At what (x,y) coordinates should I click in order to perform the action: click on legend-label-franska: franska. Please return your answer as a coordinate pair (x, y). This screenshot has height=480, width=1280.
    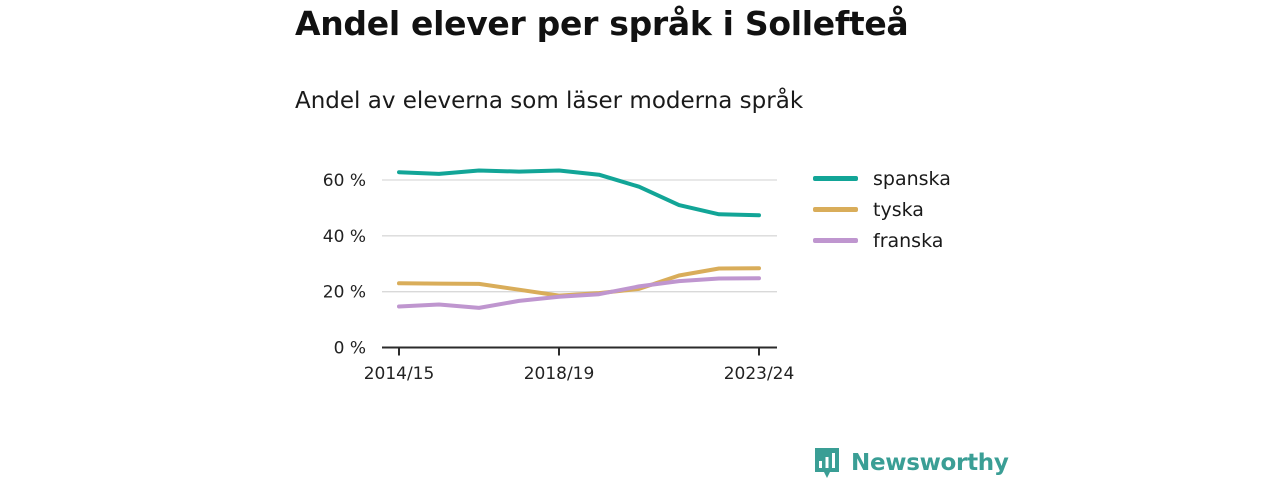
    Looking at the image, I should click on (908, 240).